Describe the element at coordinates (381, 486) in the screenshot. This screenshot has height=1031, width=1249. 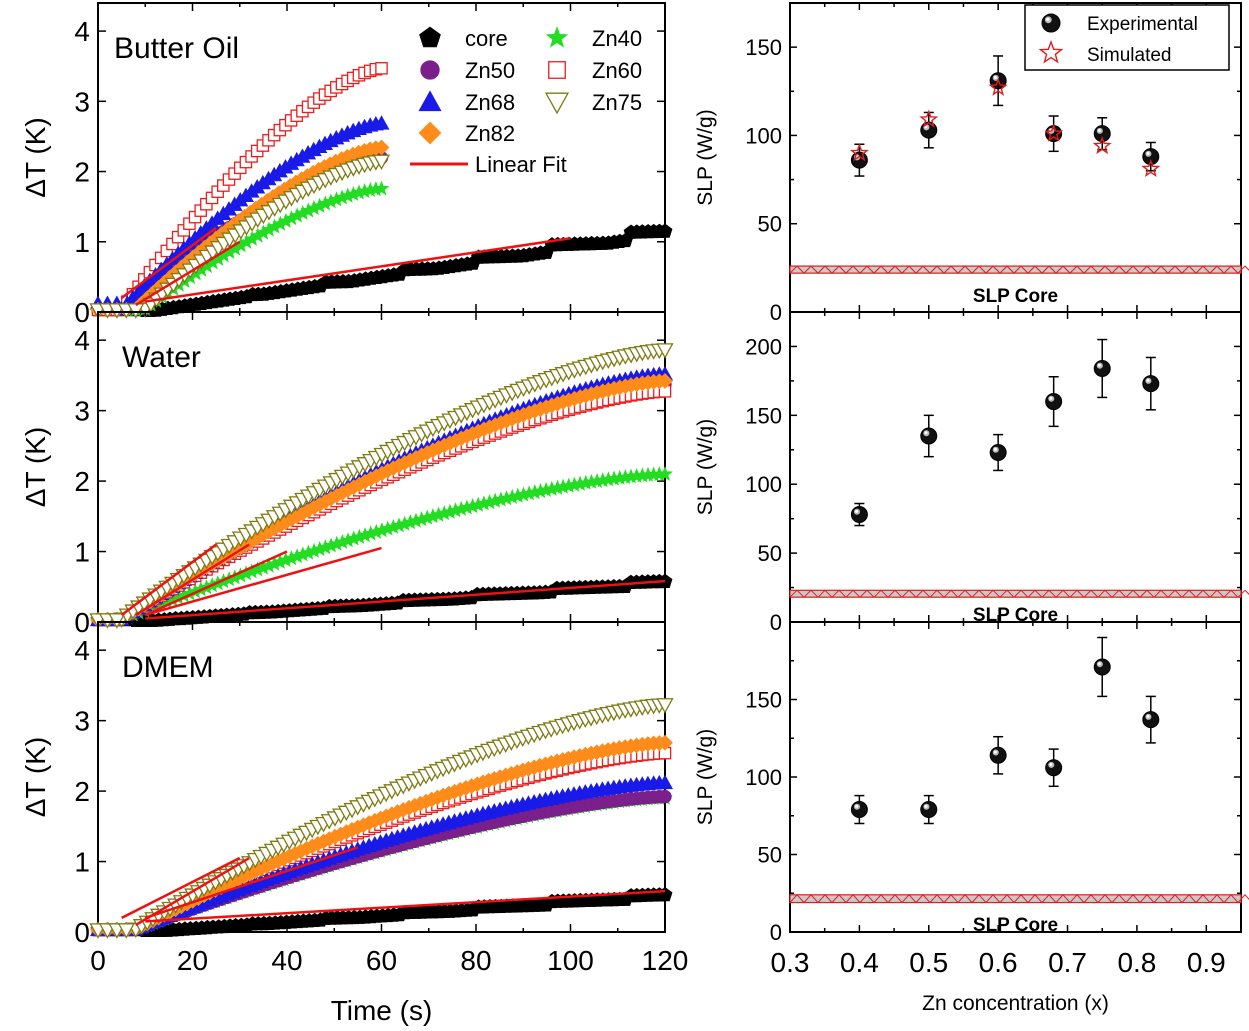
I see `series-zn75` at that location.